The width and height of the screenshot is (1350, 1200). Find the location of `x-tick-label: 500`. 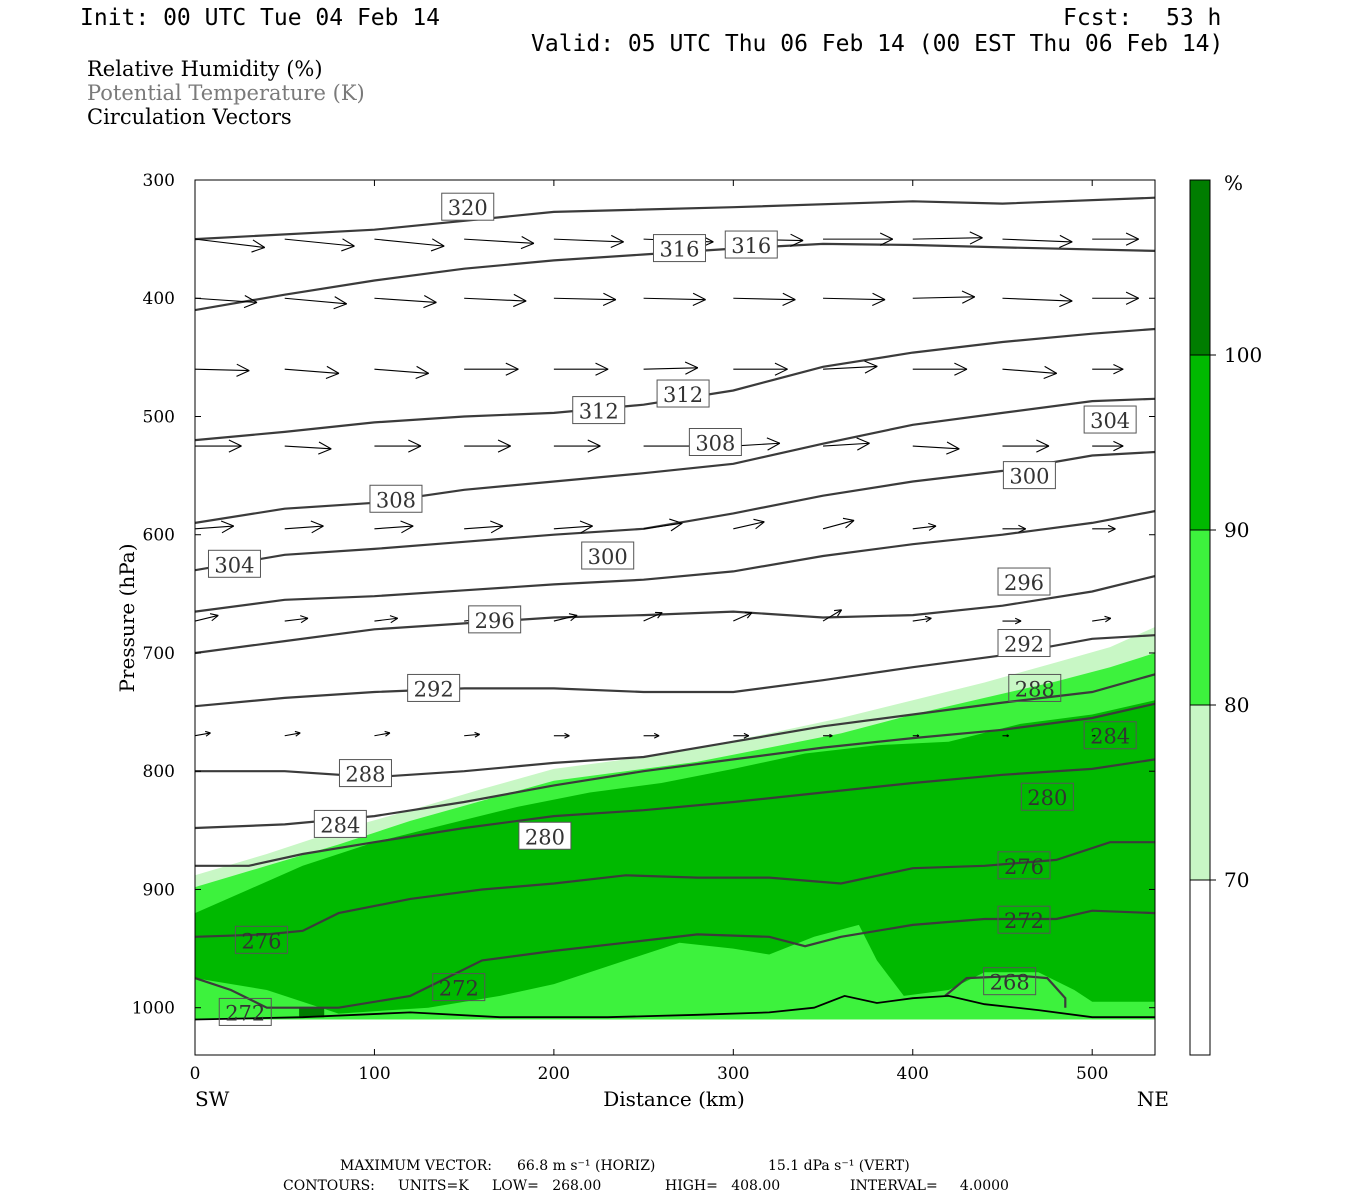

x-tick-label: 500 is located at coordinates (1092, 1074).